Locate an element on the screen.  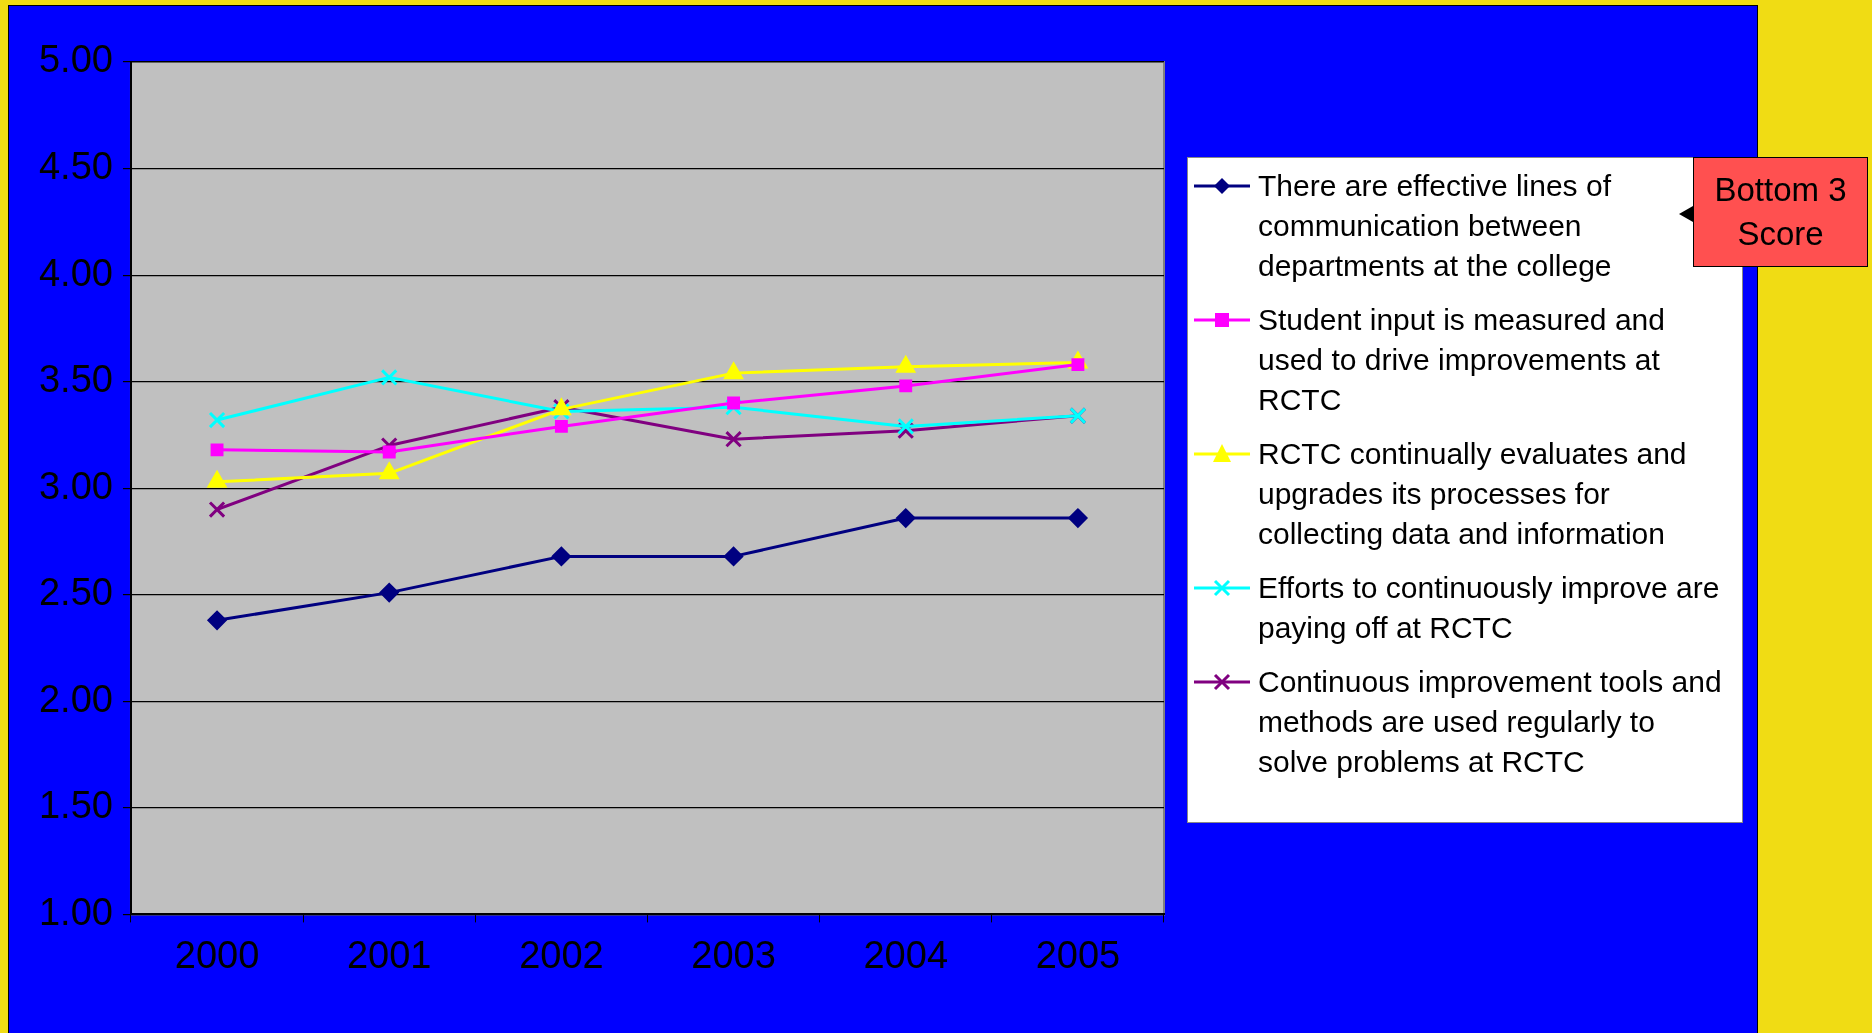
y-tick-label: 2.00 is located at coordinates (75, 698).